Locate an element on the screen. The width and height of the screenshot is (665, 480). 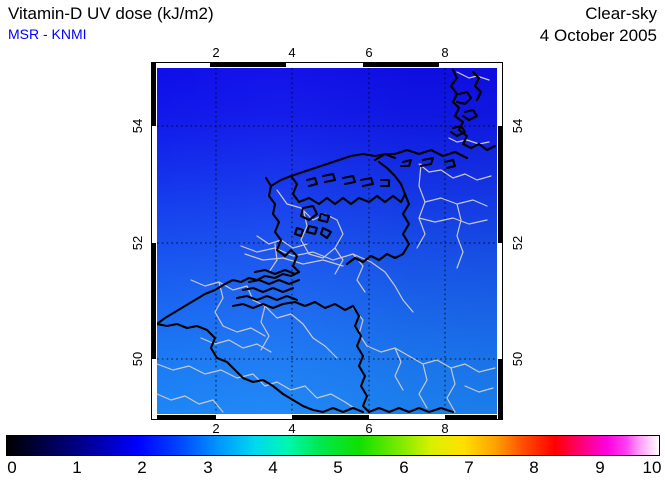
colorbar-tick-0: 0 is located at coordinates (12, 467).